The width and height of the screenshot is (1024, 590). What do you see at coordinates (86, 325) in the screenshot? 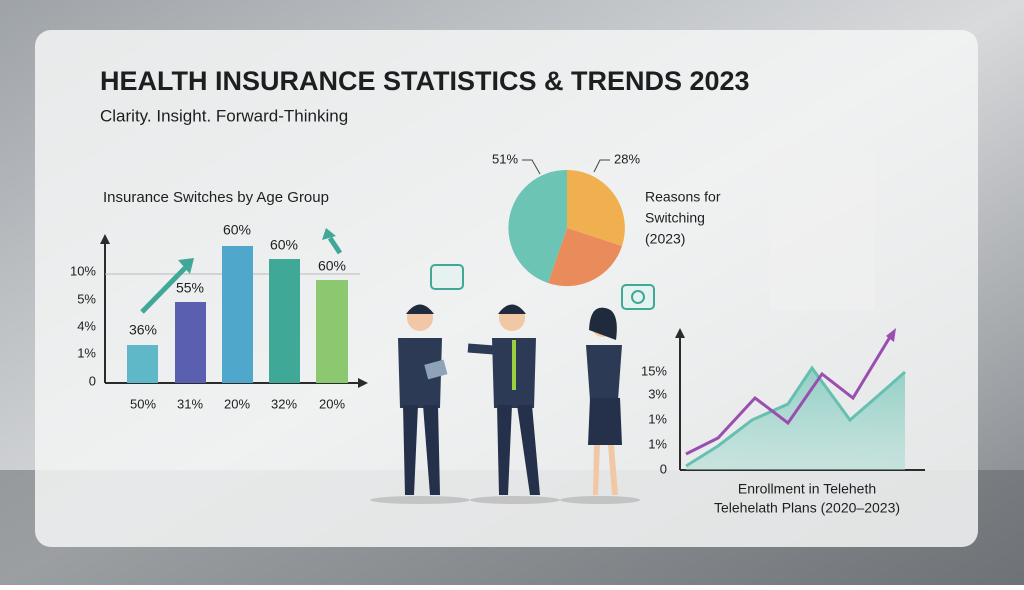
I see `y-label: 4%` at bounding box center [86, 325].